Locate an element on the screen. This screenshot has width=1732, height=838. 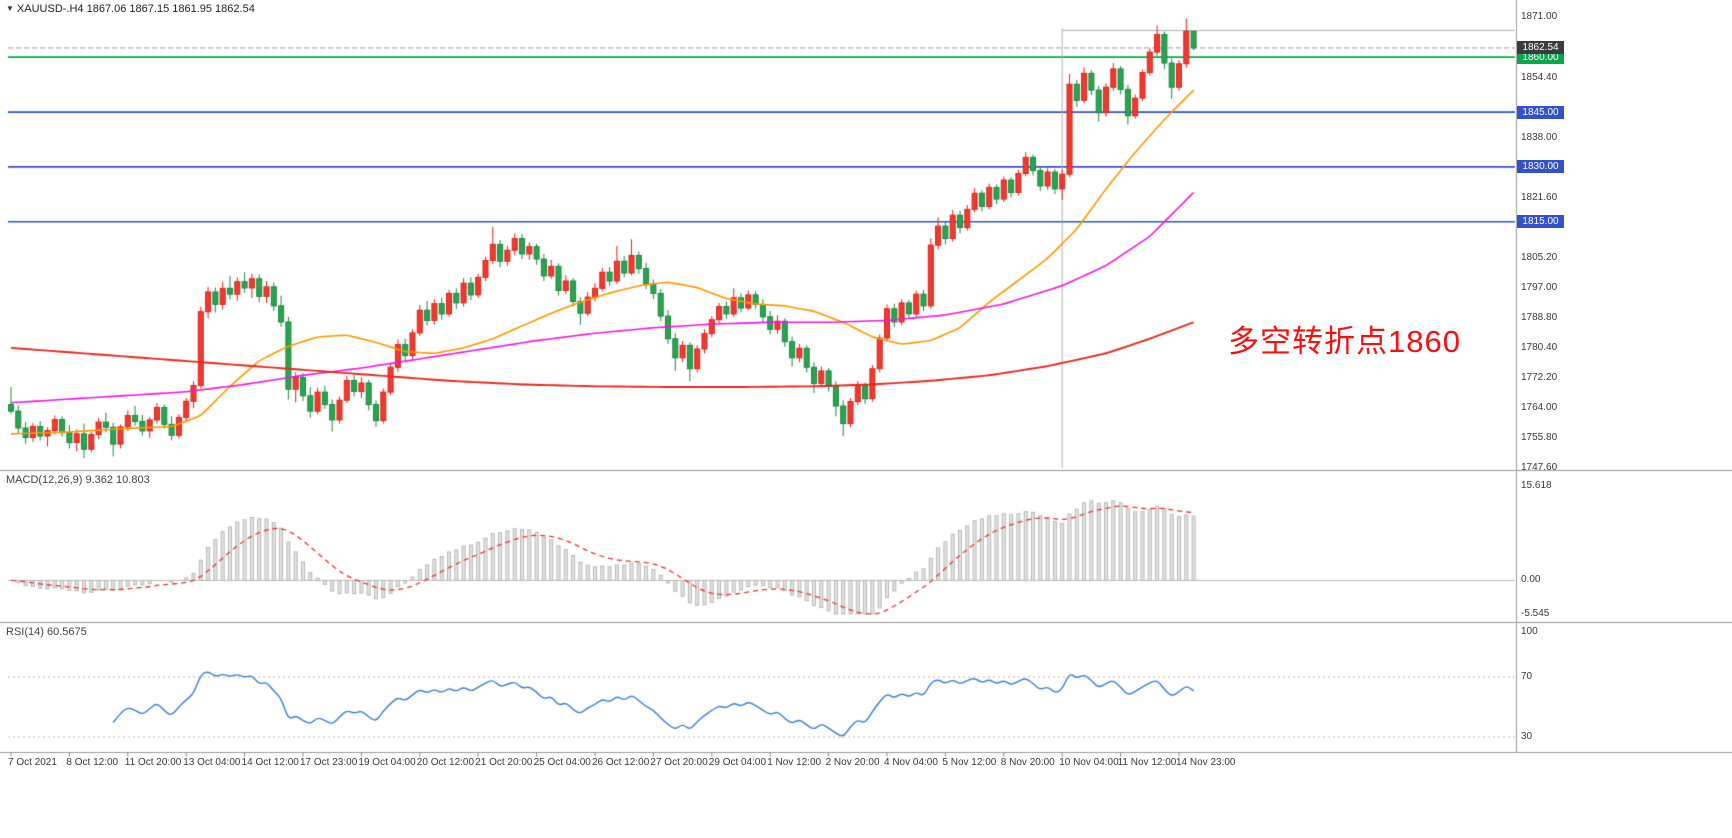
collapse-chart-icon: ▼ is located at coordinates (10, 8).